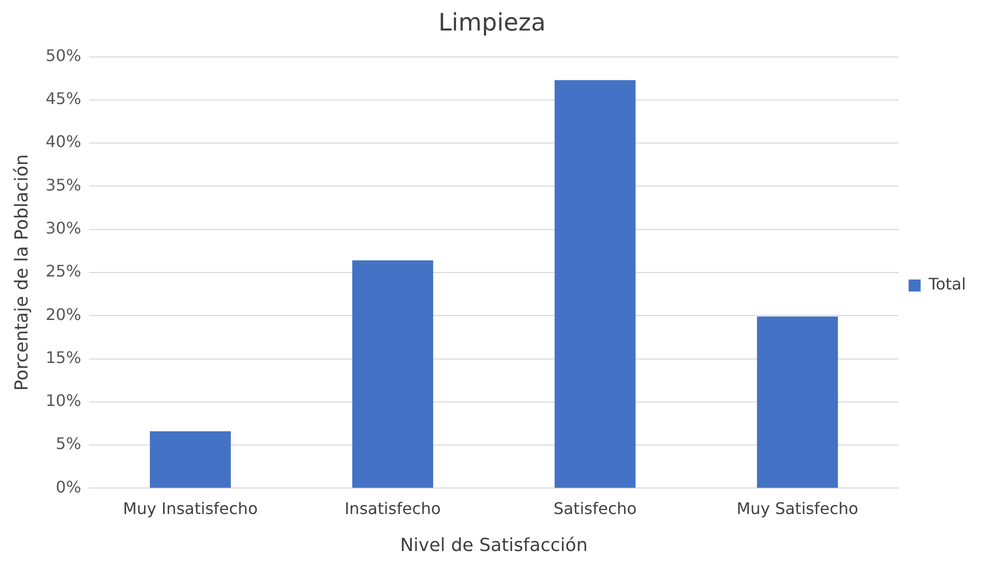 This screenshot has width=982, height=567. What do you see at coordinates (392, 508) in the screenshot?
I see `x-tick-label: Insatisfecho` at bounding box center [392, 508].